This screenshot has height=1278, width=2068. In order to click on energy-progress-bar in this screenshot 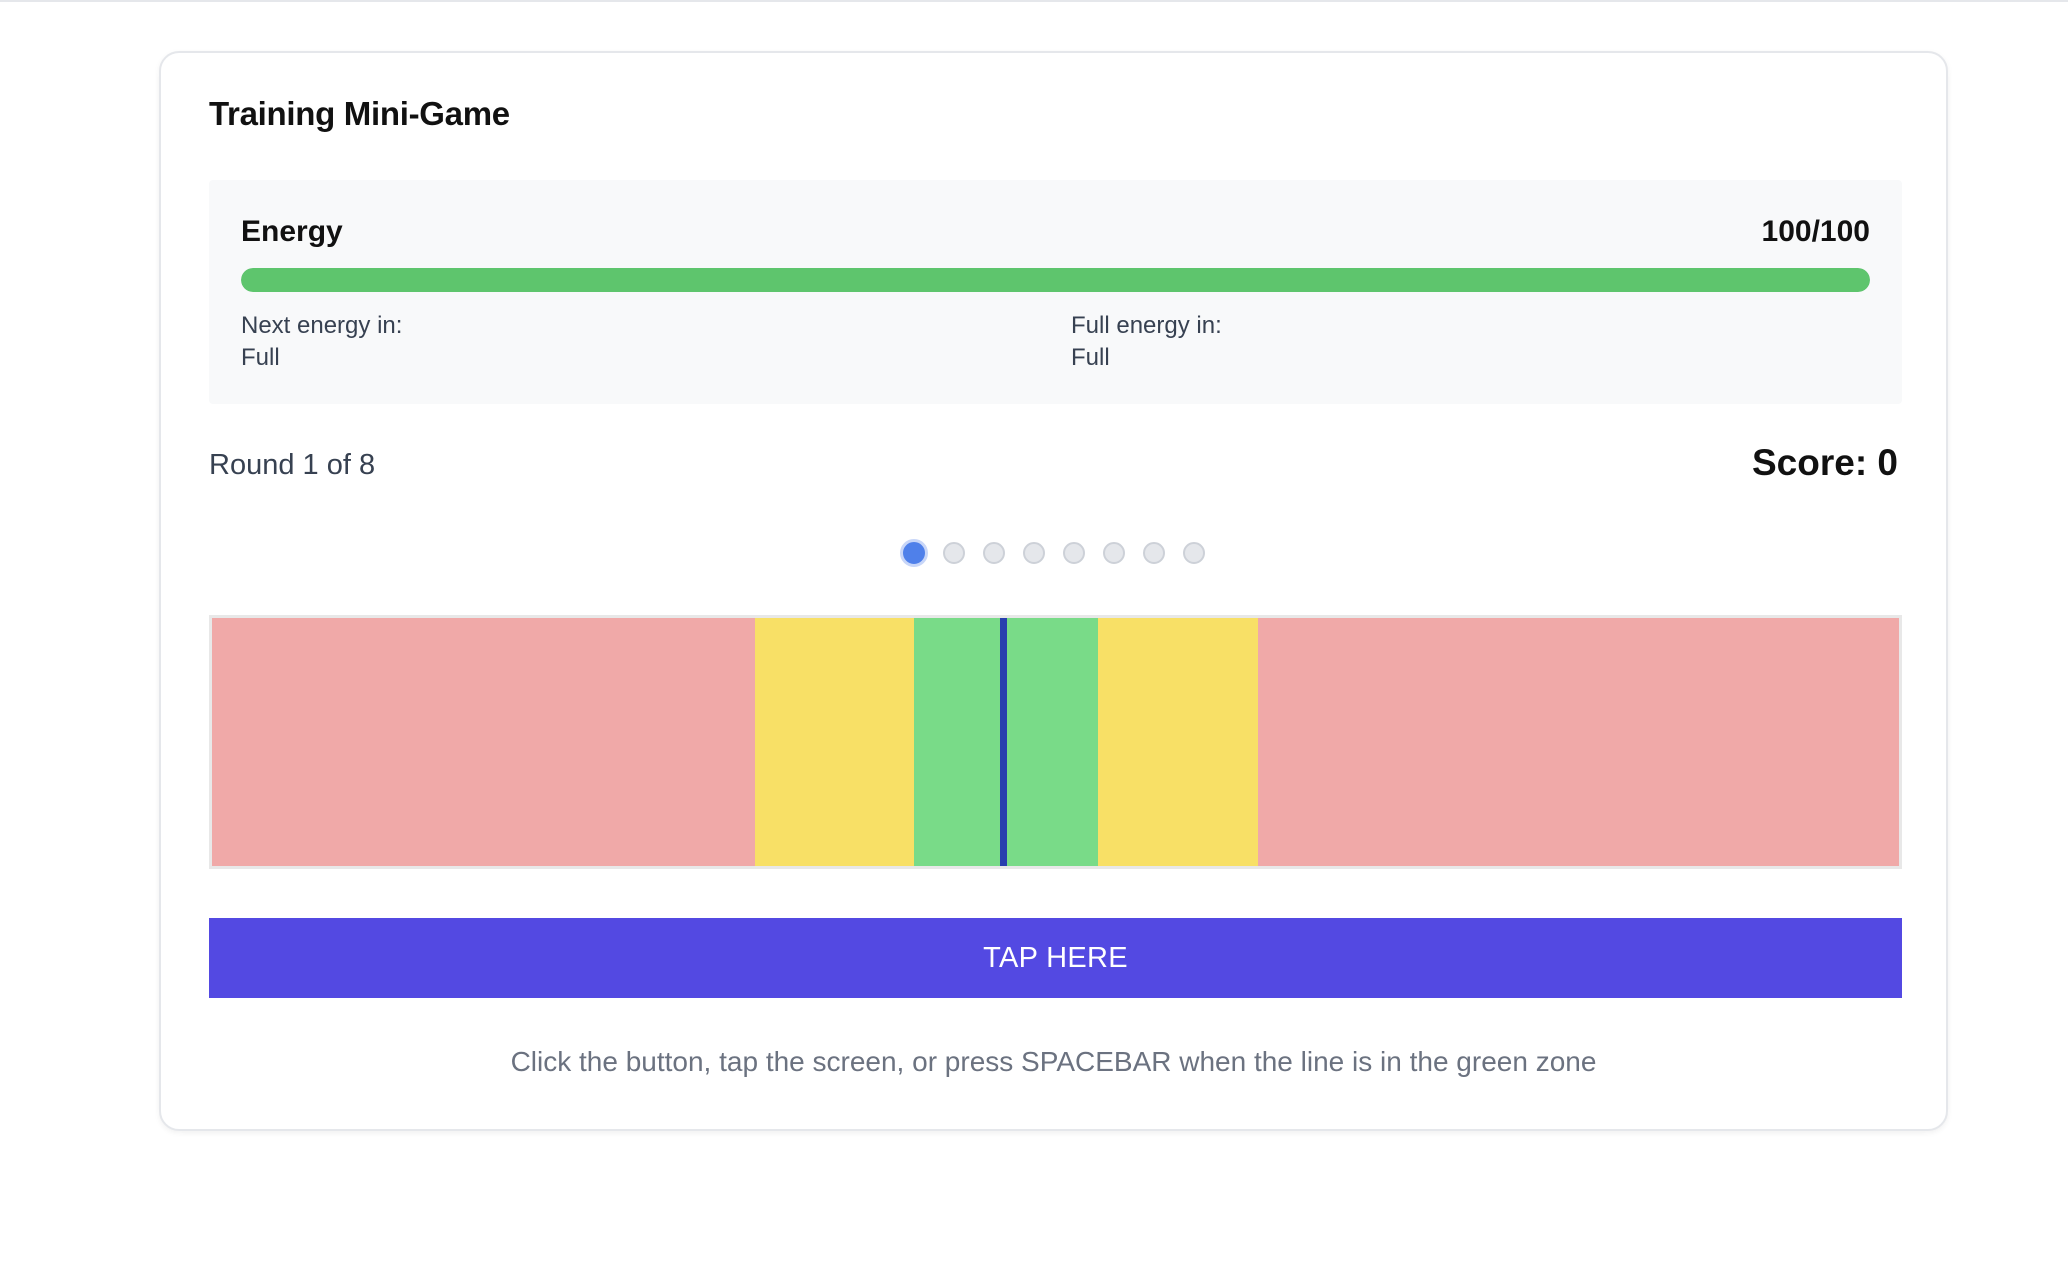, I will do `click(1055, 280)`.